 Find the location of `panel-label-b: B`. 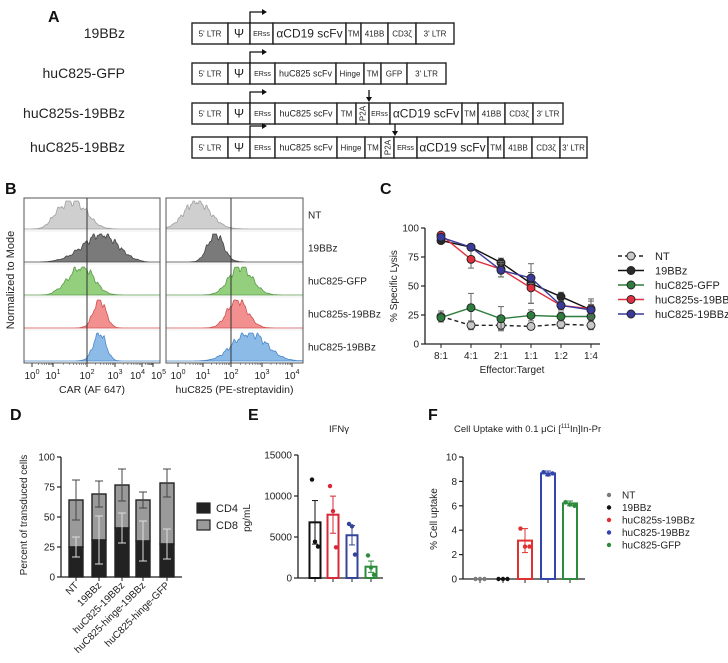

panel-label-b: B is located at coordinates (11, 189).